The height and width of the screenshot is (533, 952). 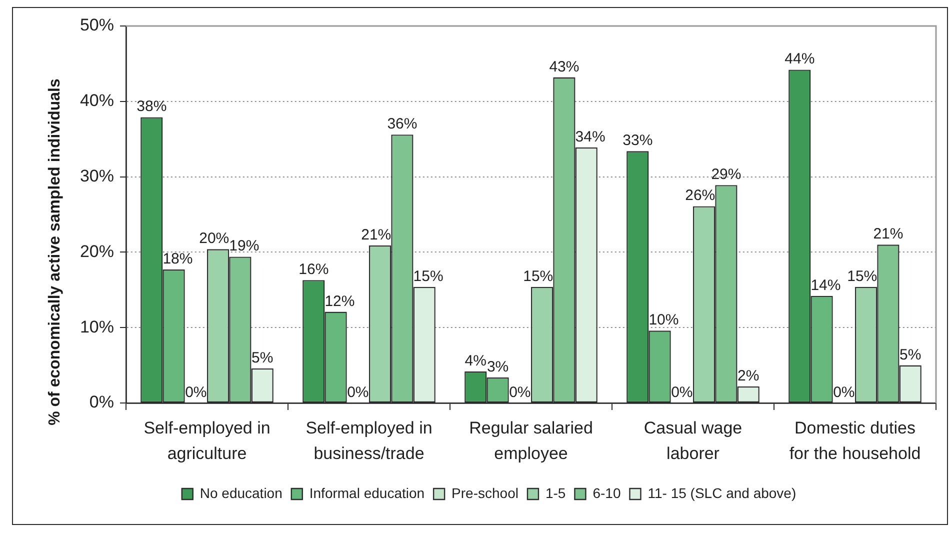 What do you see at coordinates (485, 492) in the screenshot?
I see `legend-label: Pre-school` at bounding box center [485, 492].